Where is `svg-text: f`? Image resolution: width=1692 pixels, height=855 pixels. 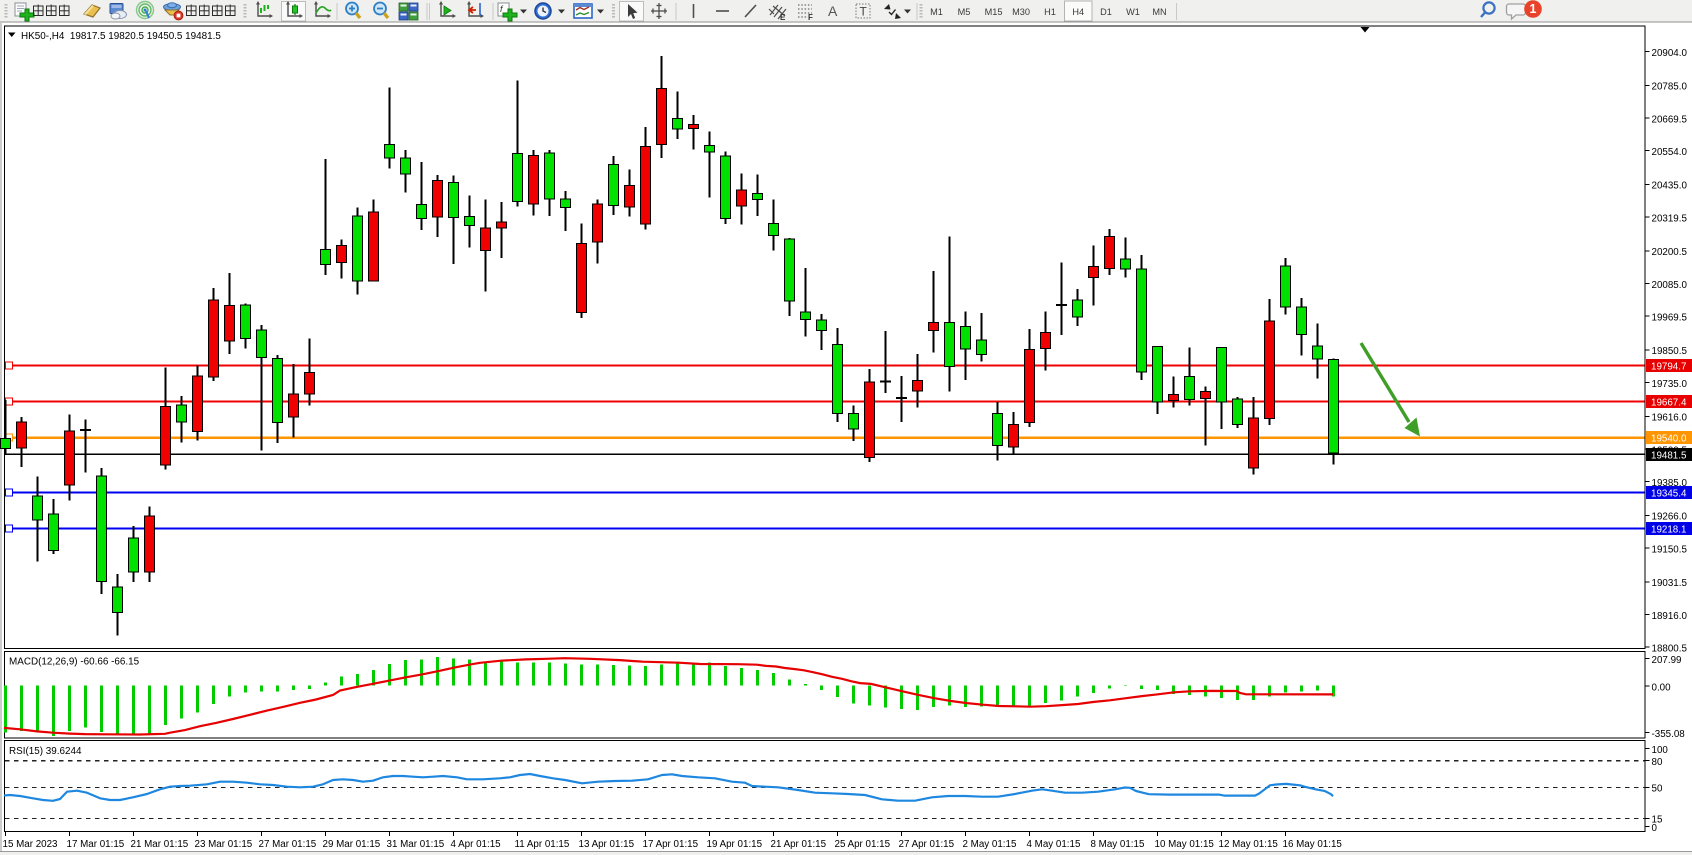 svg-text: f is located at coordinates (502, 9).